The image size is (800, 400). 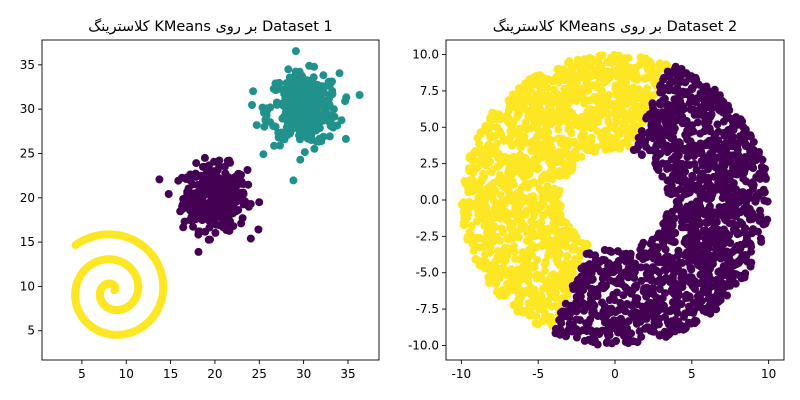 What do you see at coordinates (31, 331) in the screenshot?
I see `chart-1-ytick-label: 5` at bounding box center [31, 331].